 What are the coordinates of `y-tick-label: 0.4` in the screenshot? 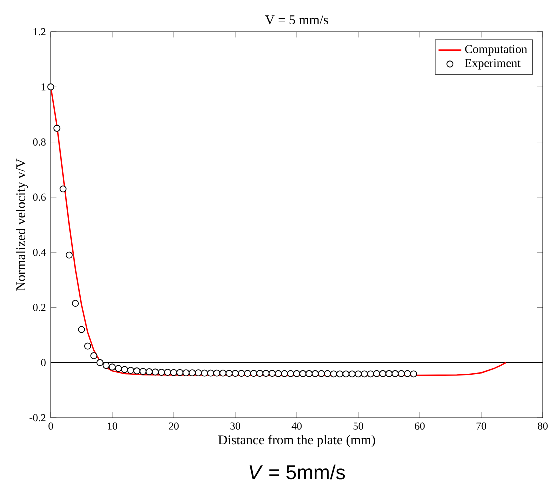 It's located at (39, 252).